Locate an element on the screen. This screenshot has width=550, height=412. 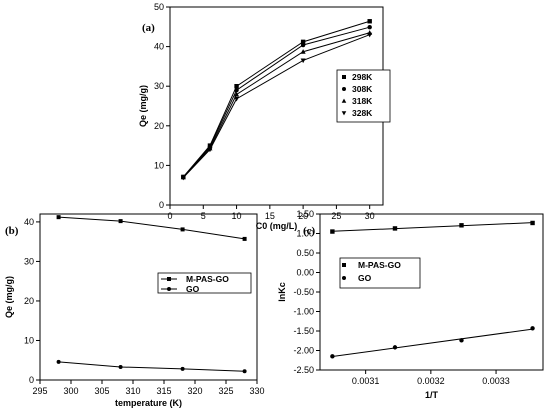
x-tick-label: 305 is located at coordinates (101, 391).